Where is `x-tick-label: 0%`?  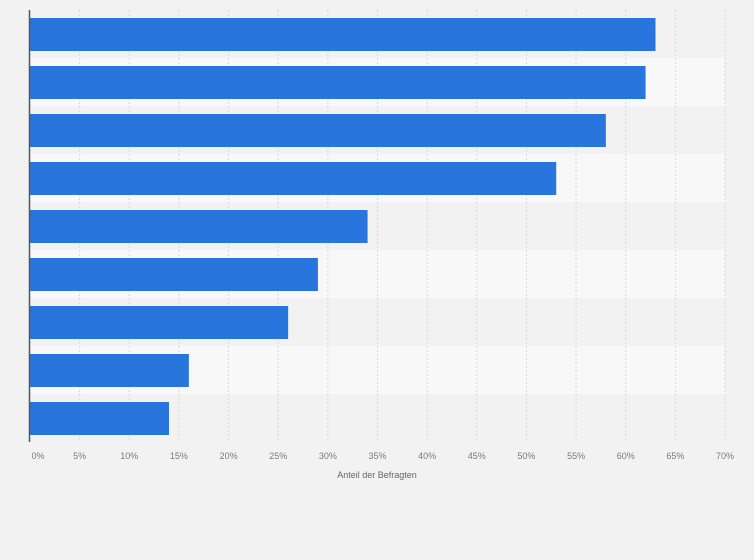
x-tick-label: 0% is located at coordinates (37, 456).